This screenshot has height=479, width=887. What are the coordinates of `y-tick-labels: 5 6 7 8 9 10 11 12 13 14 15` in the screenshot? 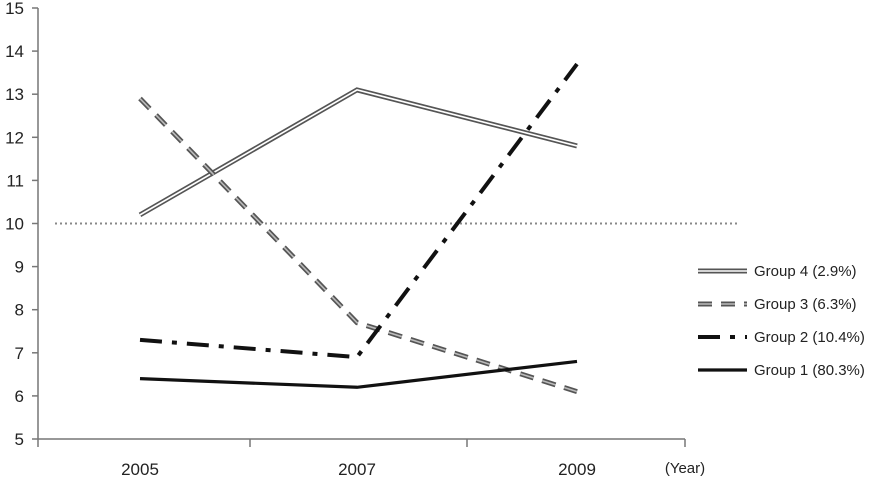 It's located at (14, 224).